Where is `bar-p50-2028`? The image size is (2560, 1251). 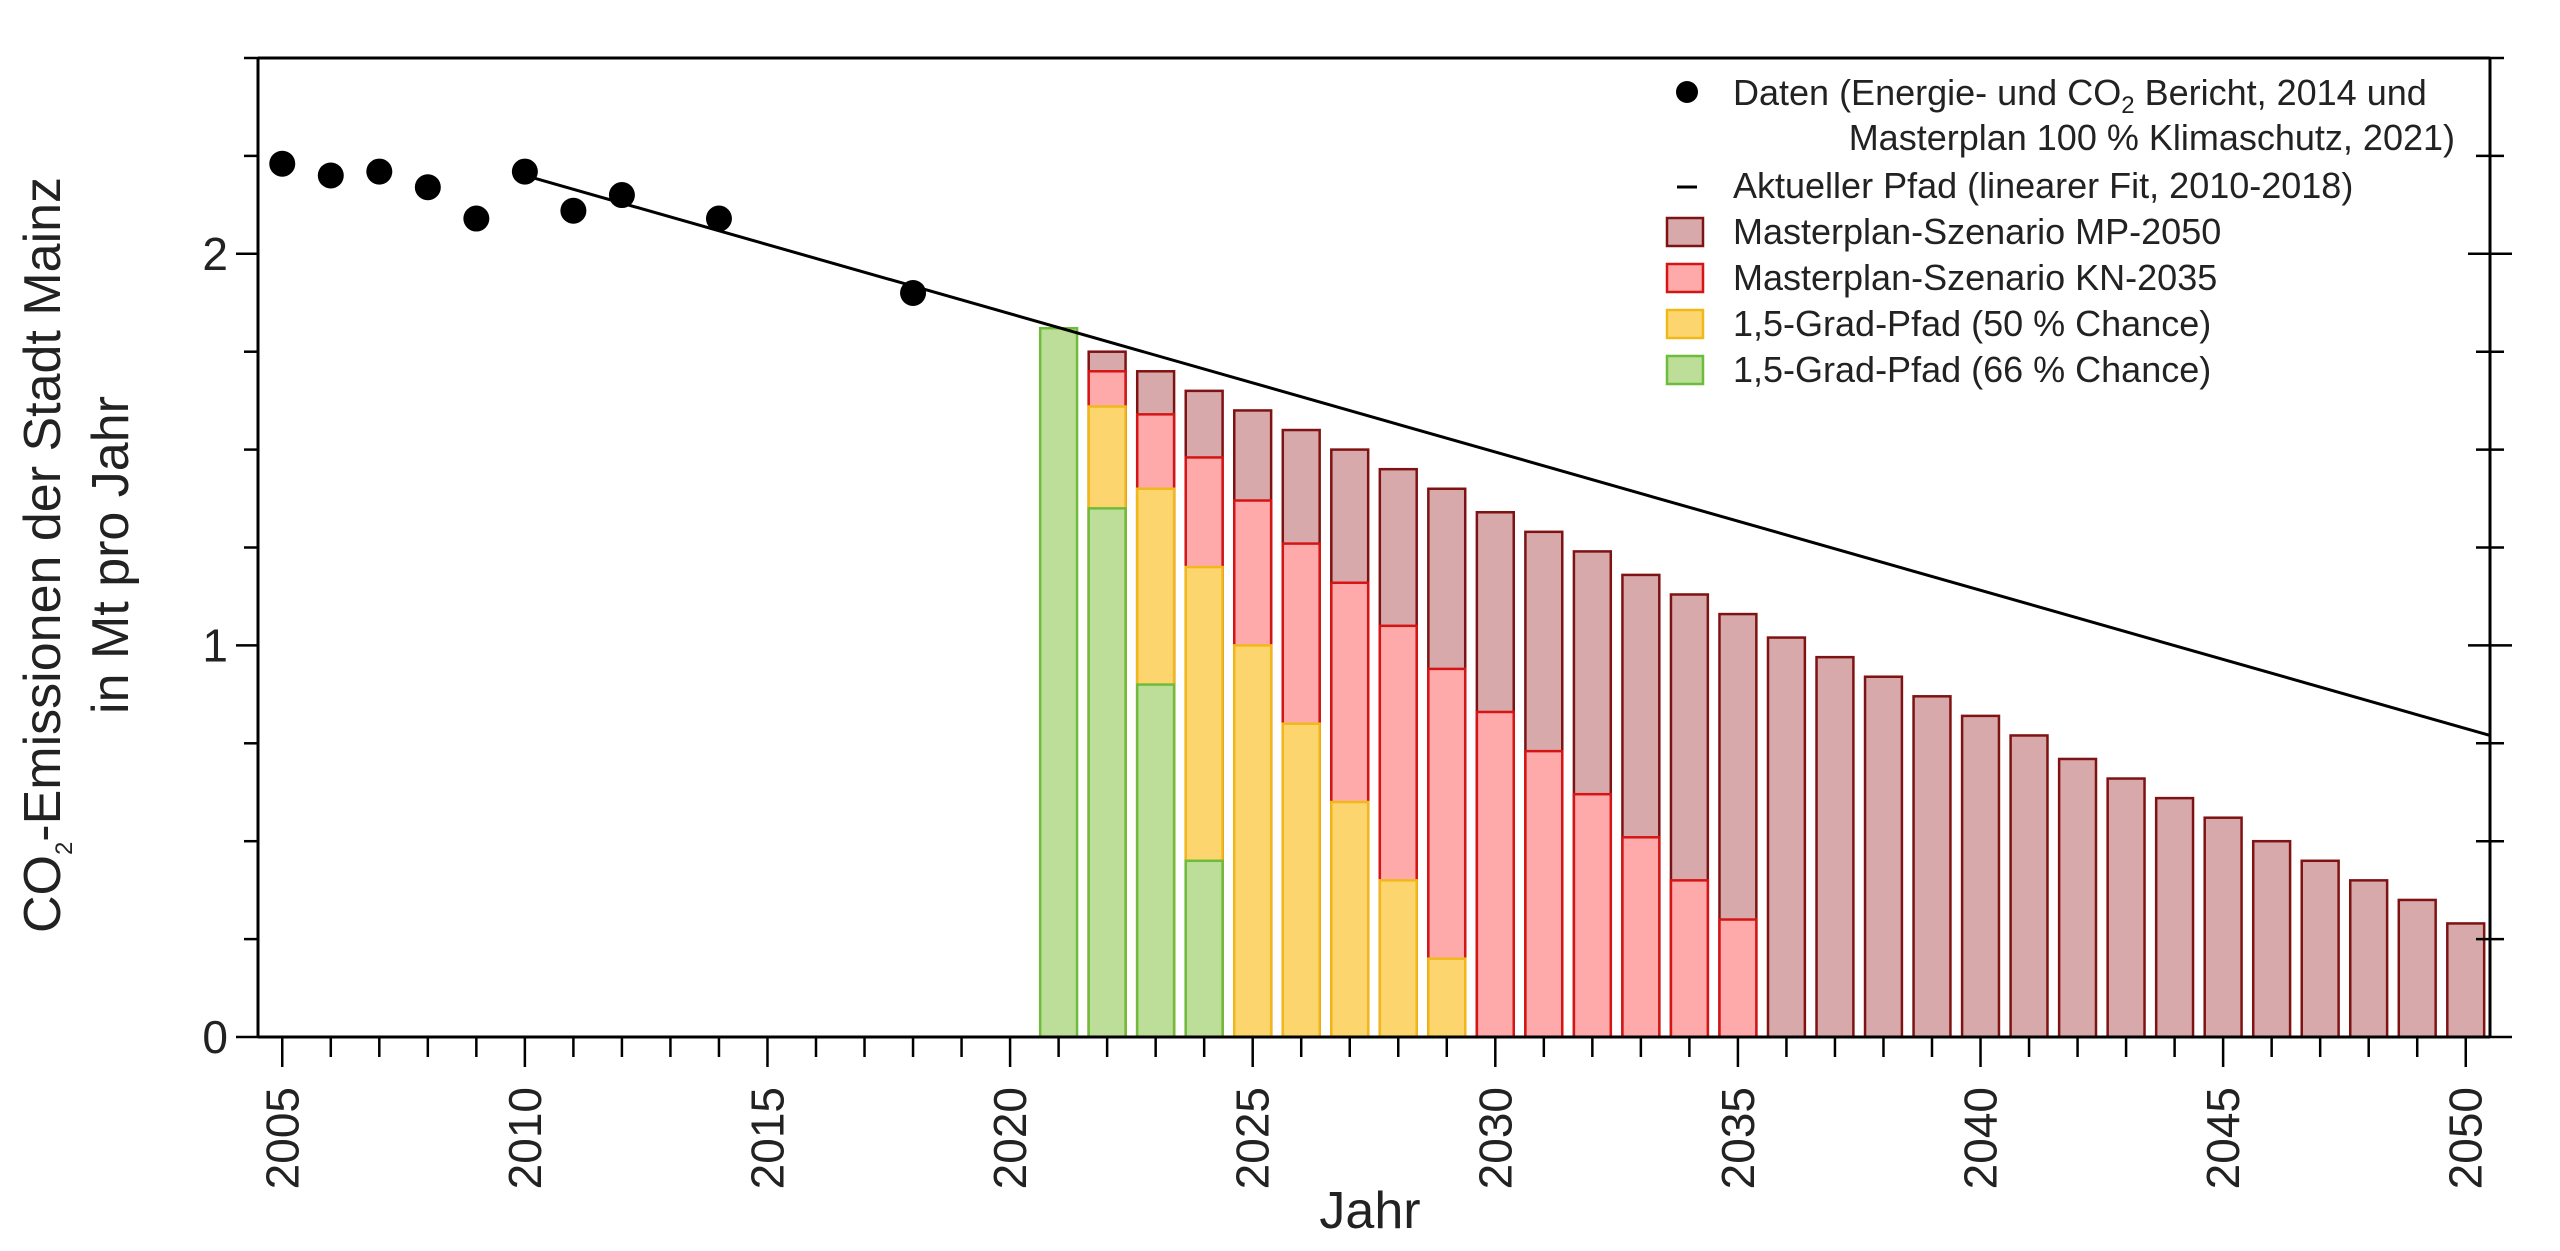
bar-p50-2028 is located at coordinates (1398, 959).